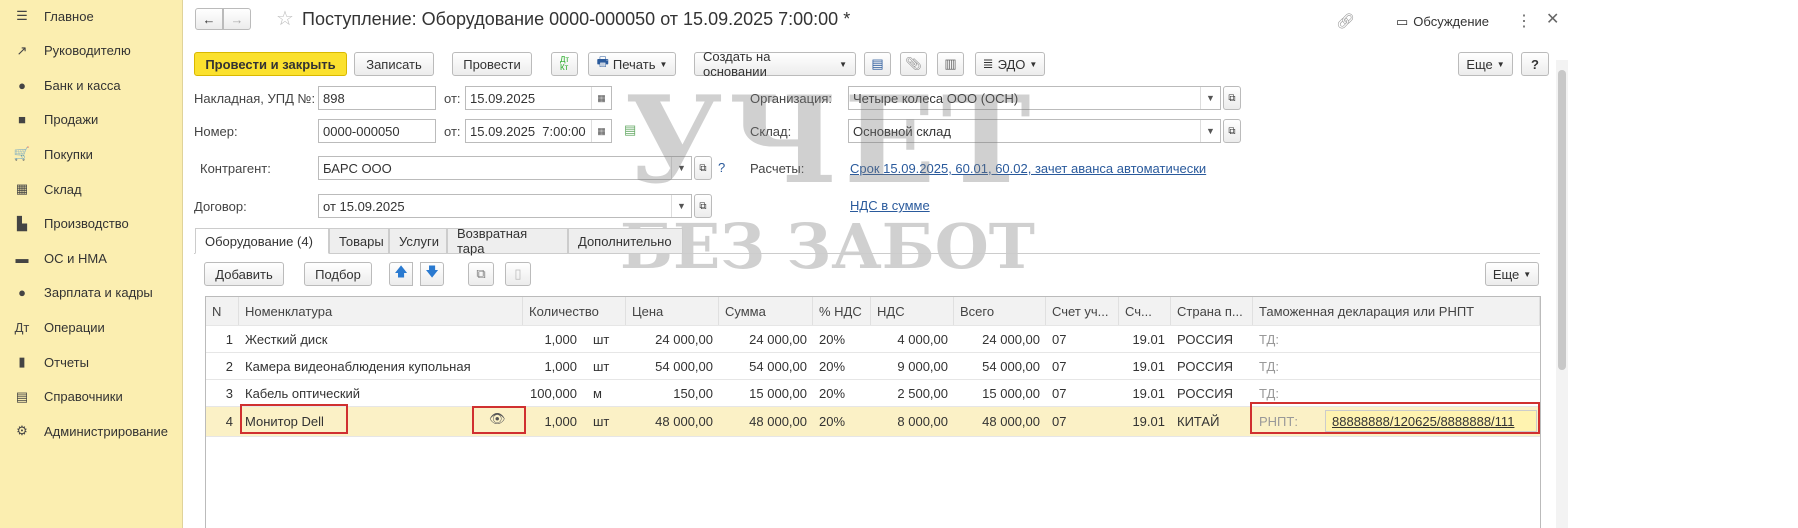 The image size is (1798, 528). I want to click on sidebar-item-11: ▤ Справочники, so click(91, 397).